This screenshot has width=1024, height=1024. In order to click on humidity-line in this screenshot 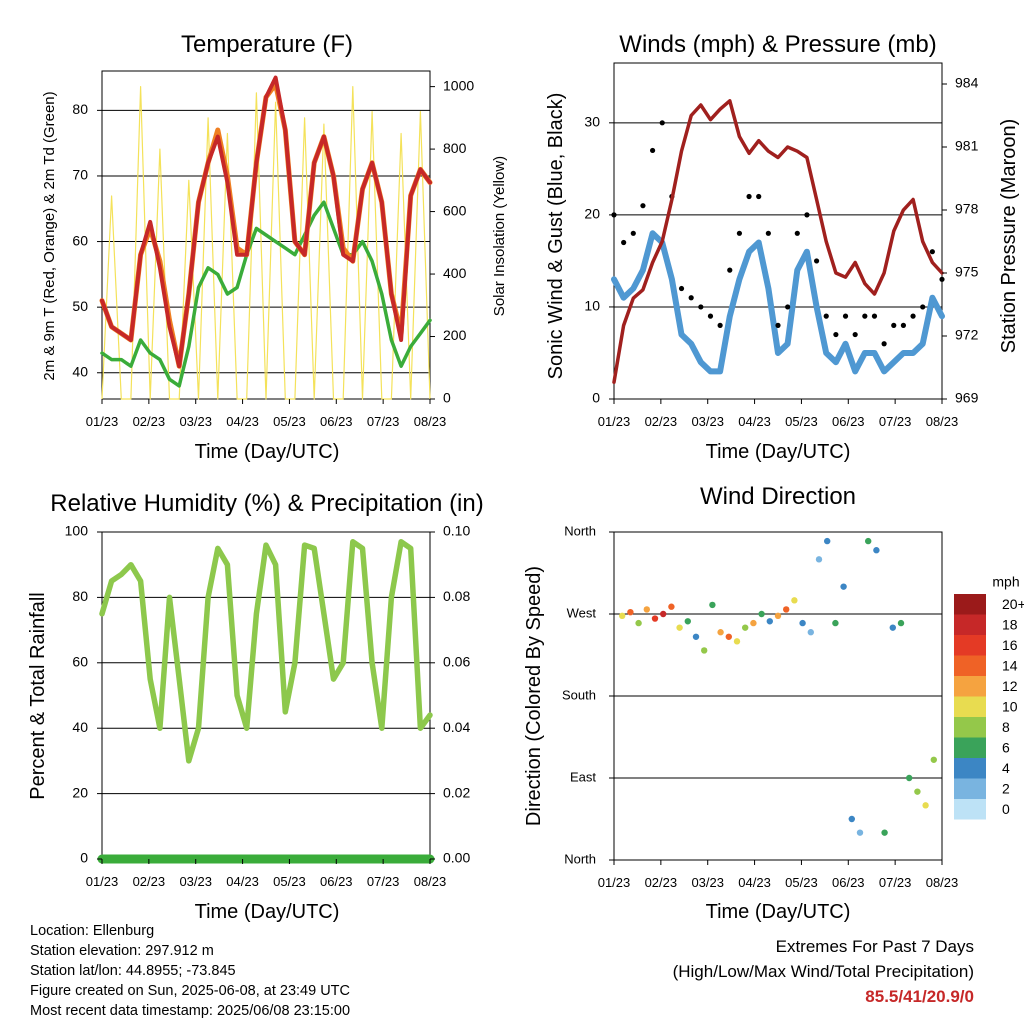, I will do `click(266, 651)`.